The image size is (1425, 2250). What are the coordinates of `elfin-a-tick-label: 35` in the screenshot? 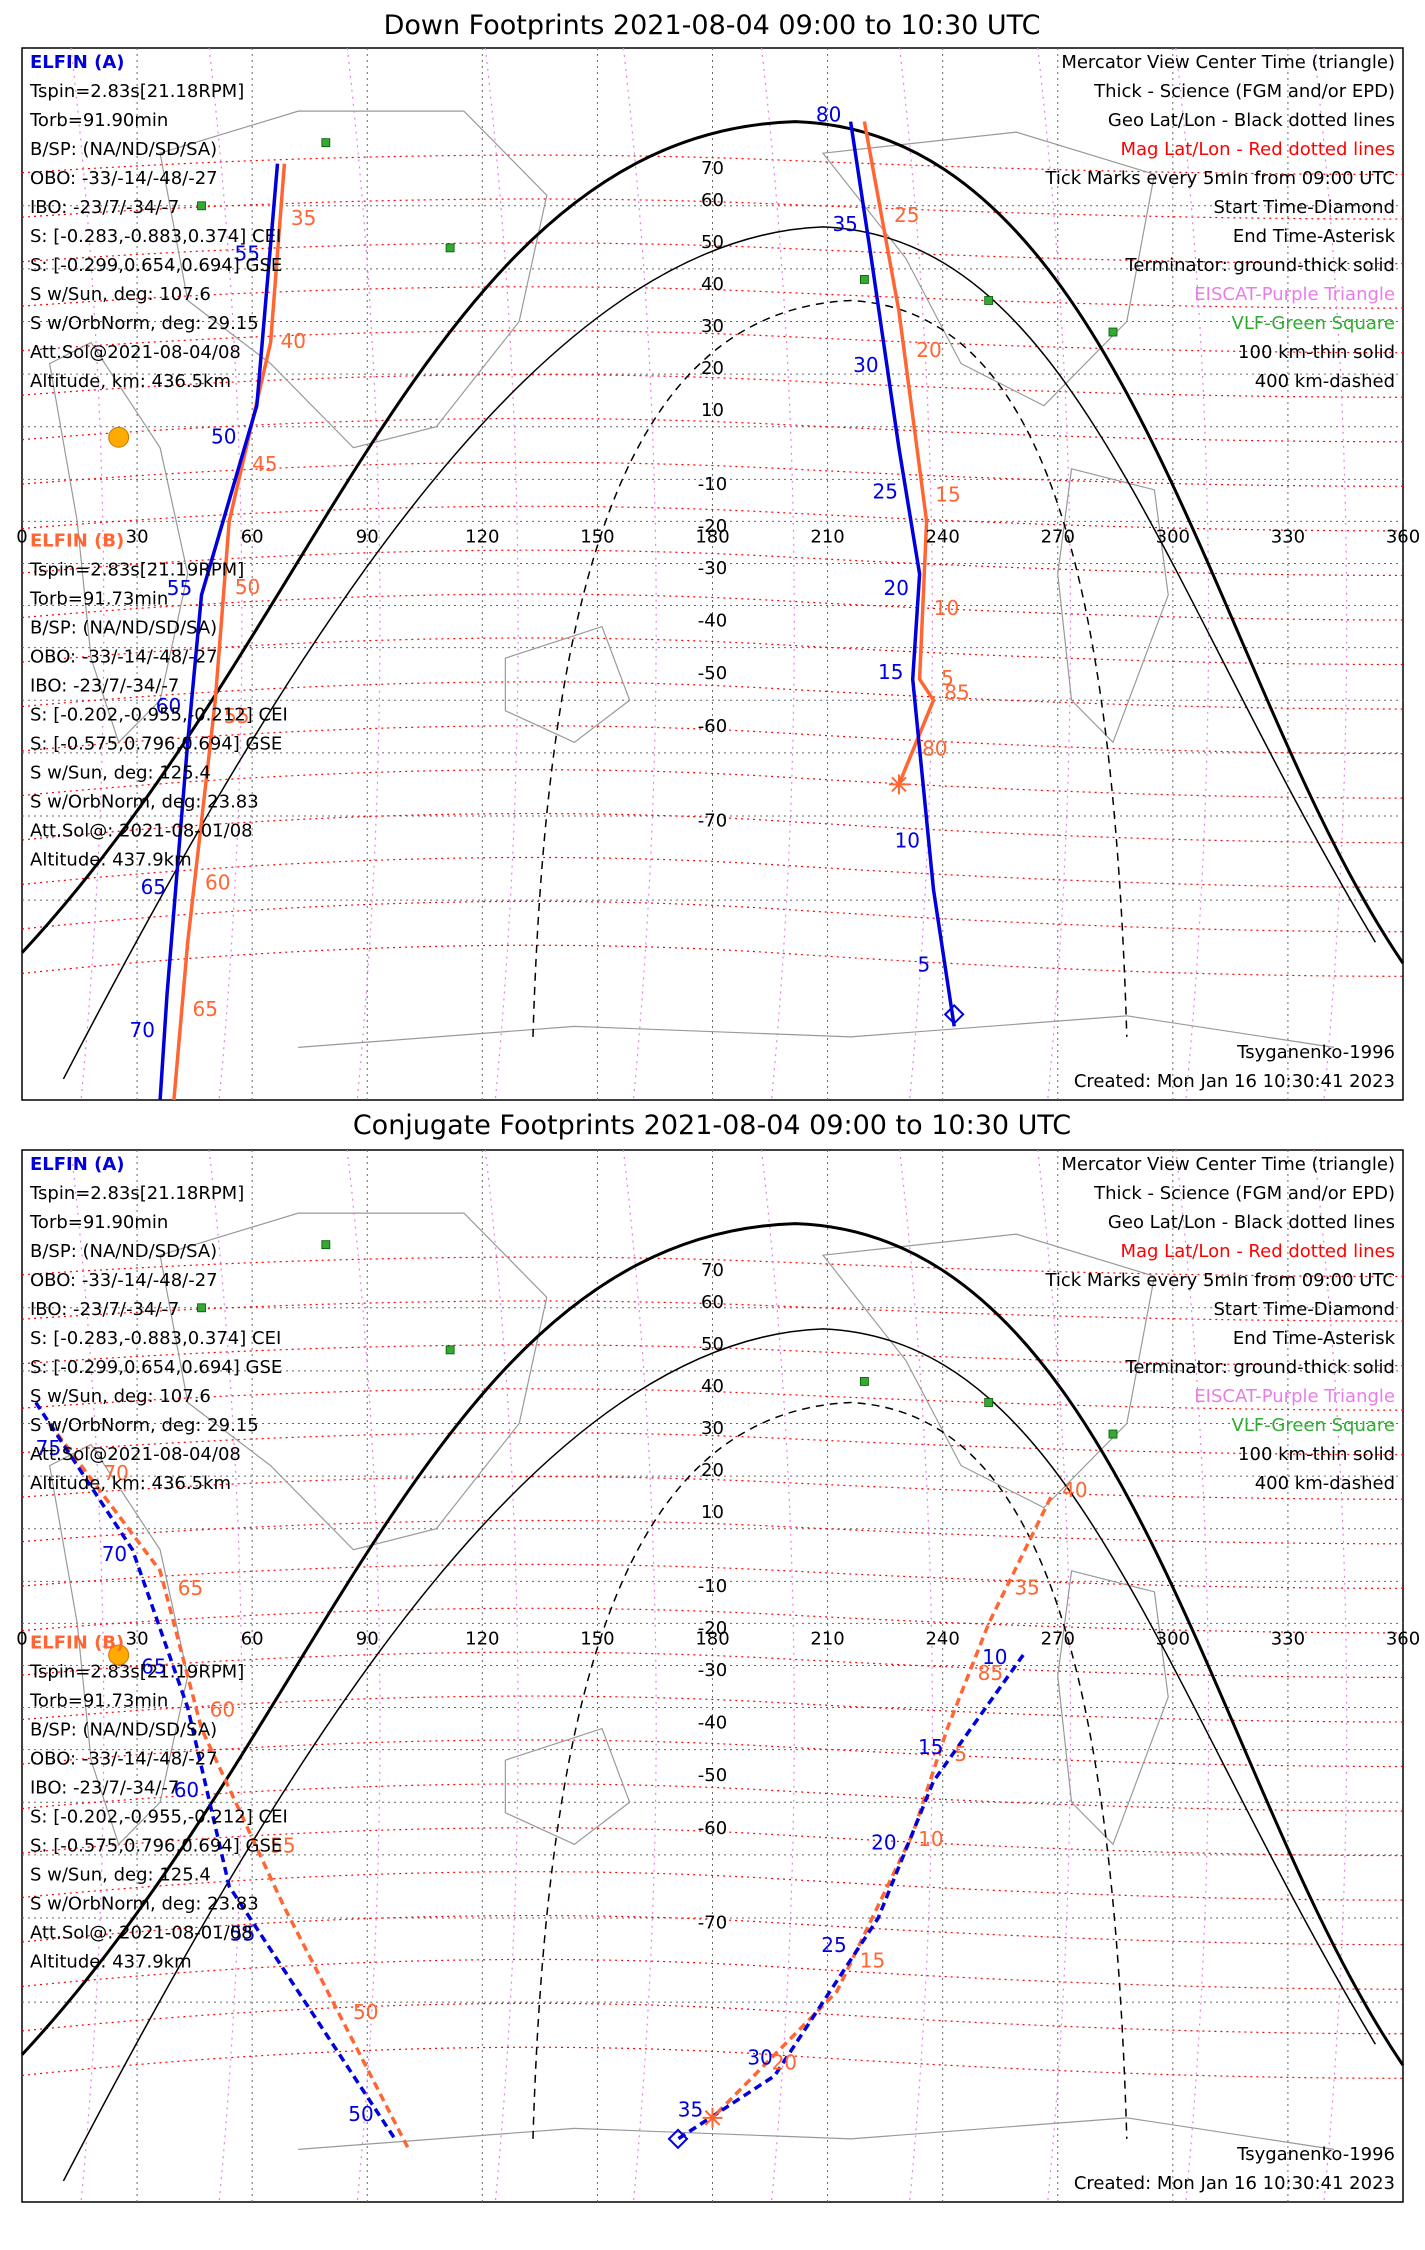 It's located at (690, 2109).